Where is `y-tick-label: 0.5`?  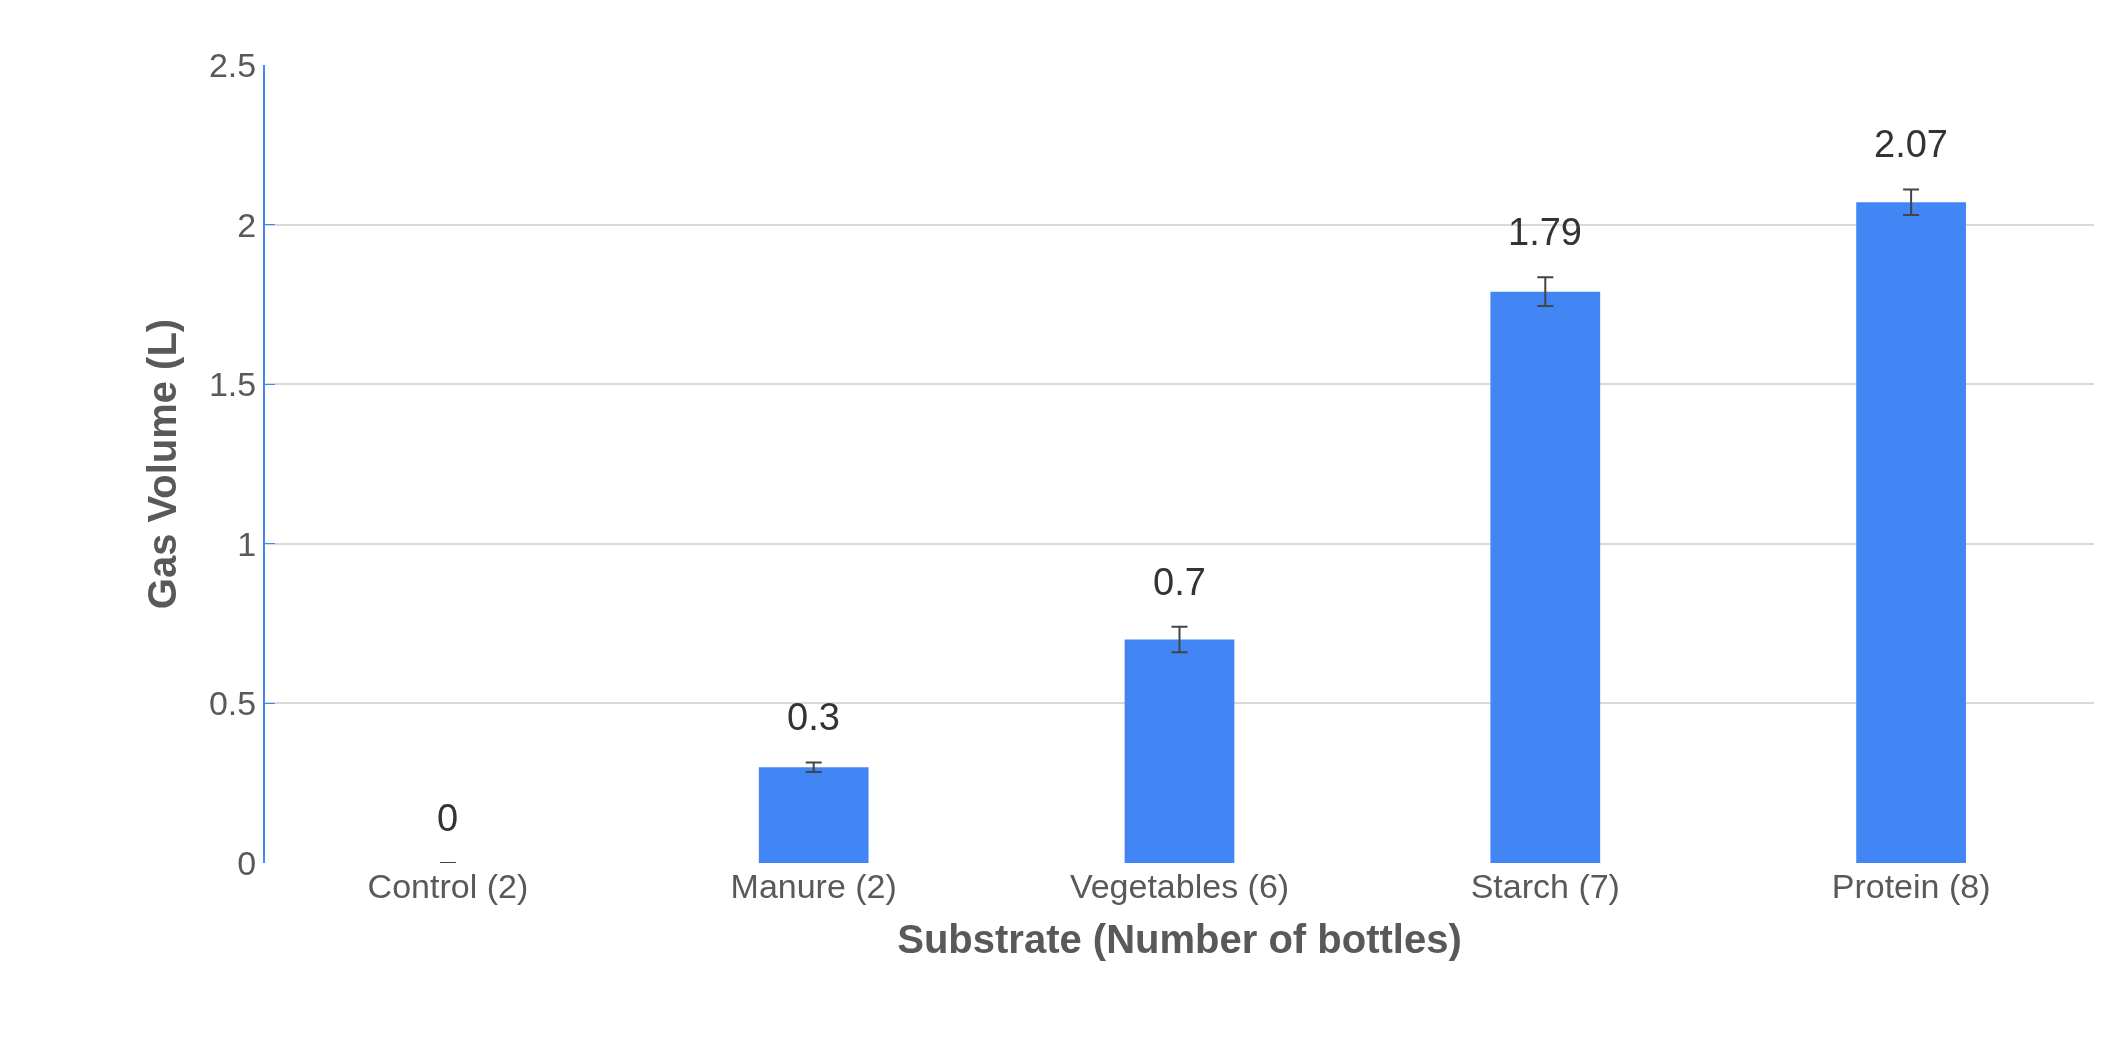 y-tick-label: 0.5 is located at coordinates (232, 703).